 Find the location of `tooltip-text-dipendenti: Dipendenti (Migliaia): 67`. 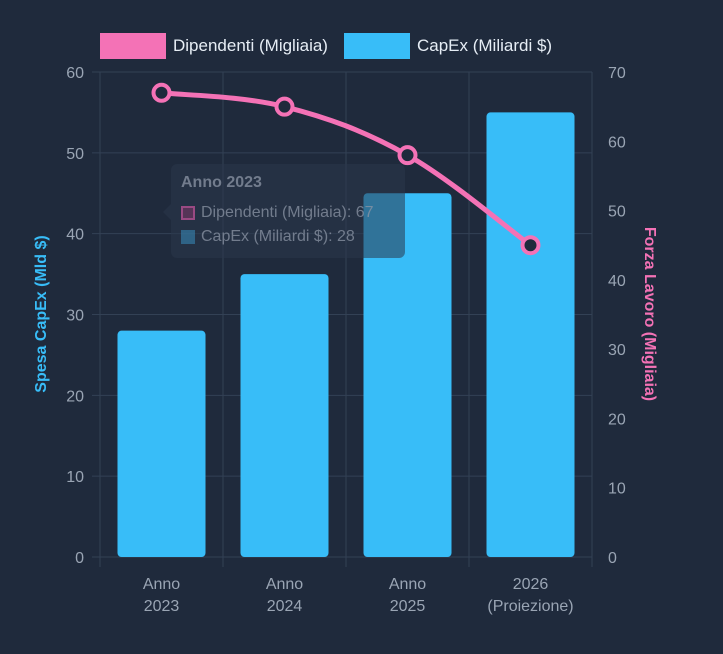

tooltip-text-dipendenti: Dipendenti (Migliaia): 67 is located at coordinates (287, 212).